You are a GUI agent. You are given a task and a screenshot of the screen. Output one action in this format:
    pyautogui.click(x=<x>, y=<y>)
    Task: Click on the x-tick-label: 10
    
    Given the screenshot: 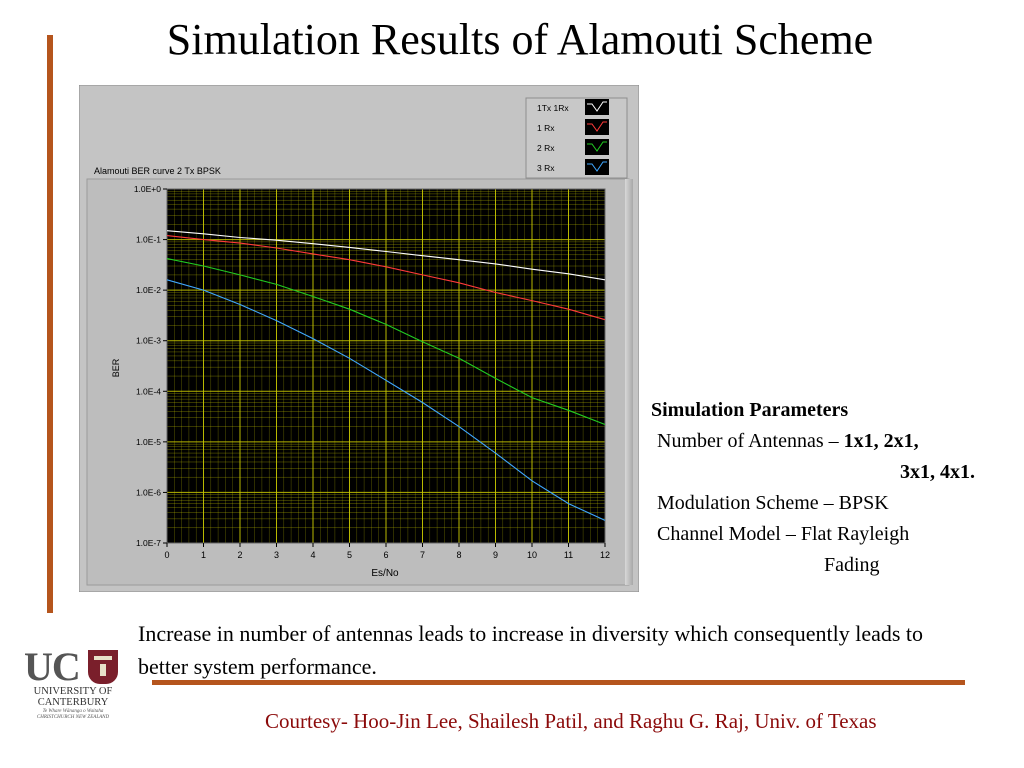 What is the action you would take?
    pyautogui.click(x=532, y=555)
    